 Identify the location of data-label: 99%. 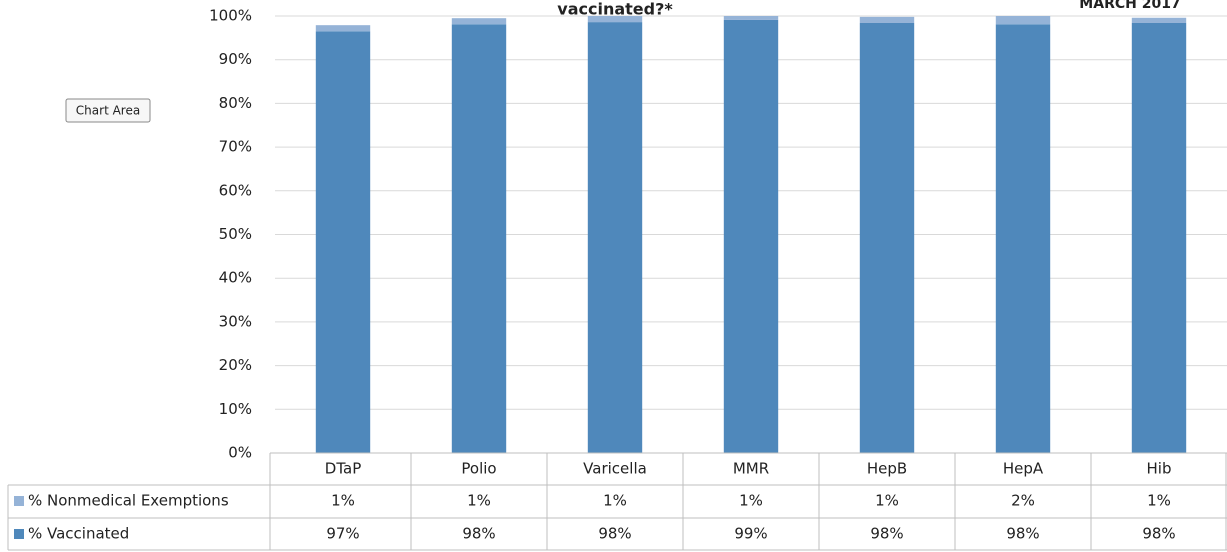
(750, 534).